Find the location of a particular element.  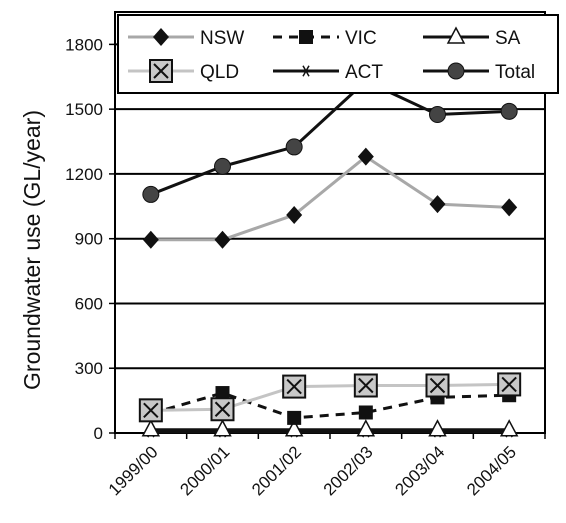

legend-label-act: ACT is located at coordinates (364, 72).